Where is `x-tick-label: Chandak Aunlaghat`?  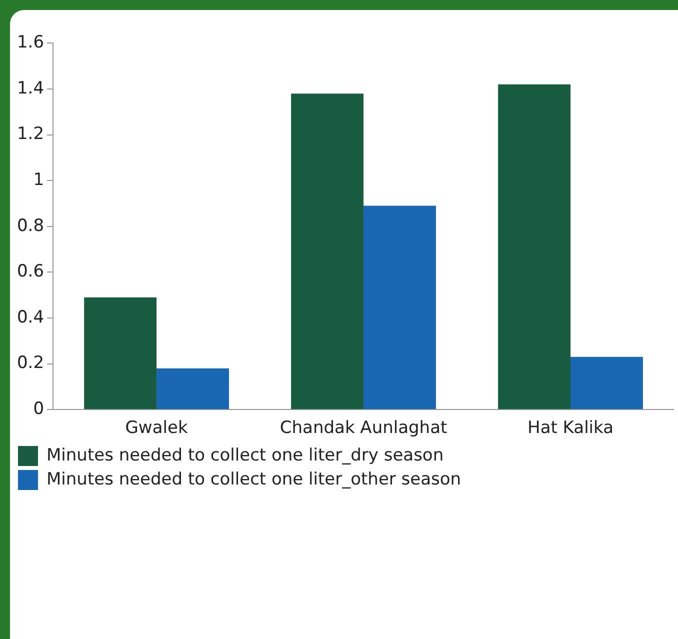
x-tick-label: Chandak Aunlaghat is located at coordinates (364, 428).